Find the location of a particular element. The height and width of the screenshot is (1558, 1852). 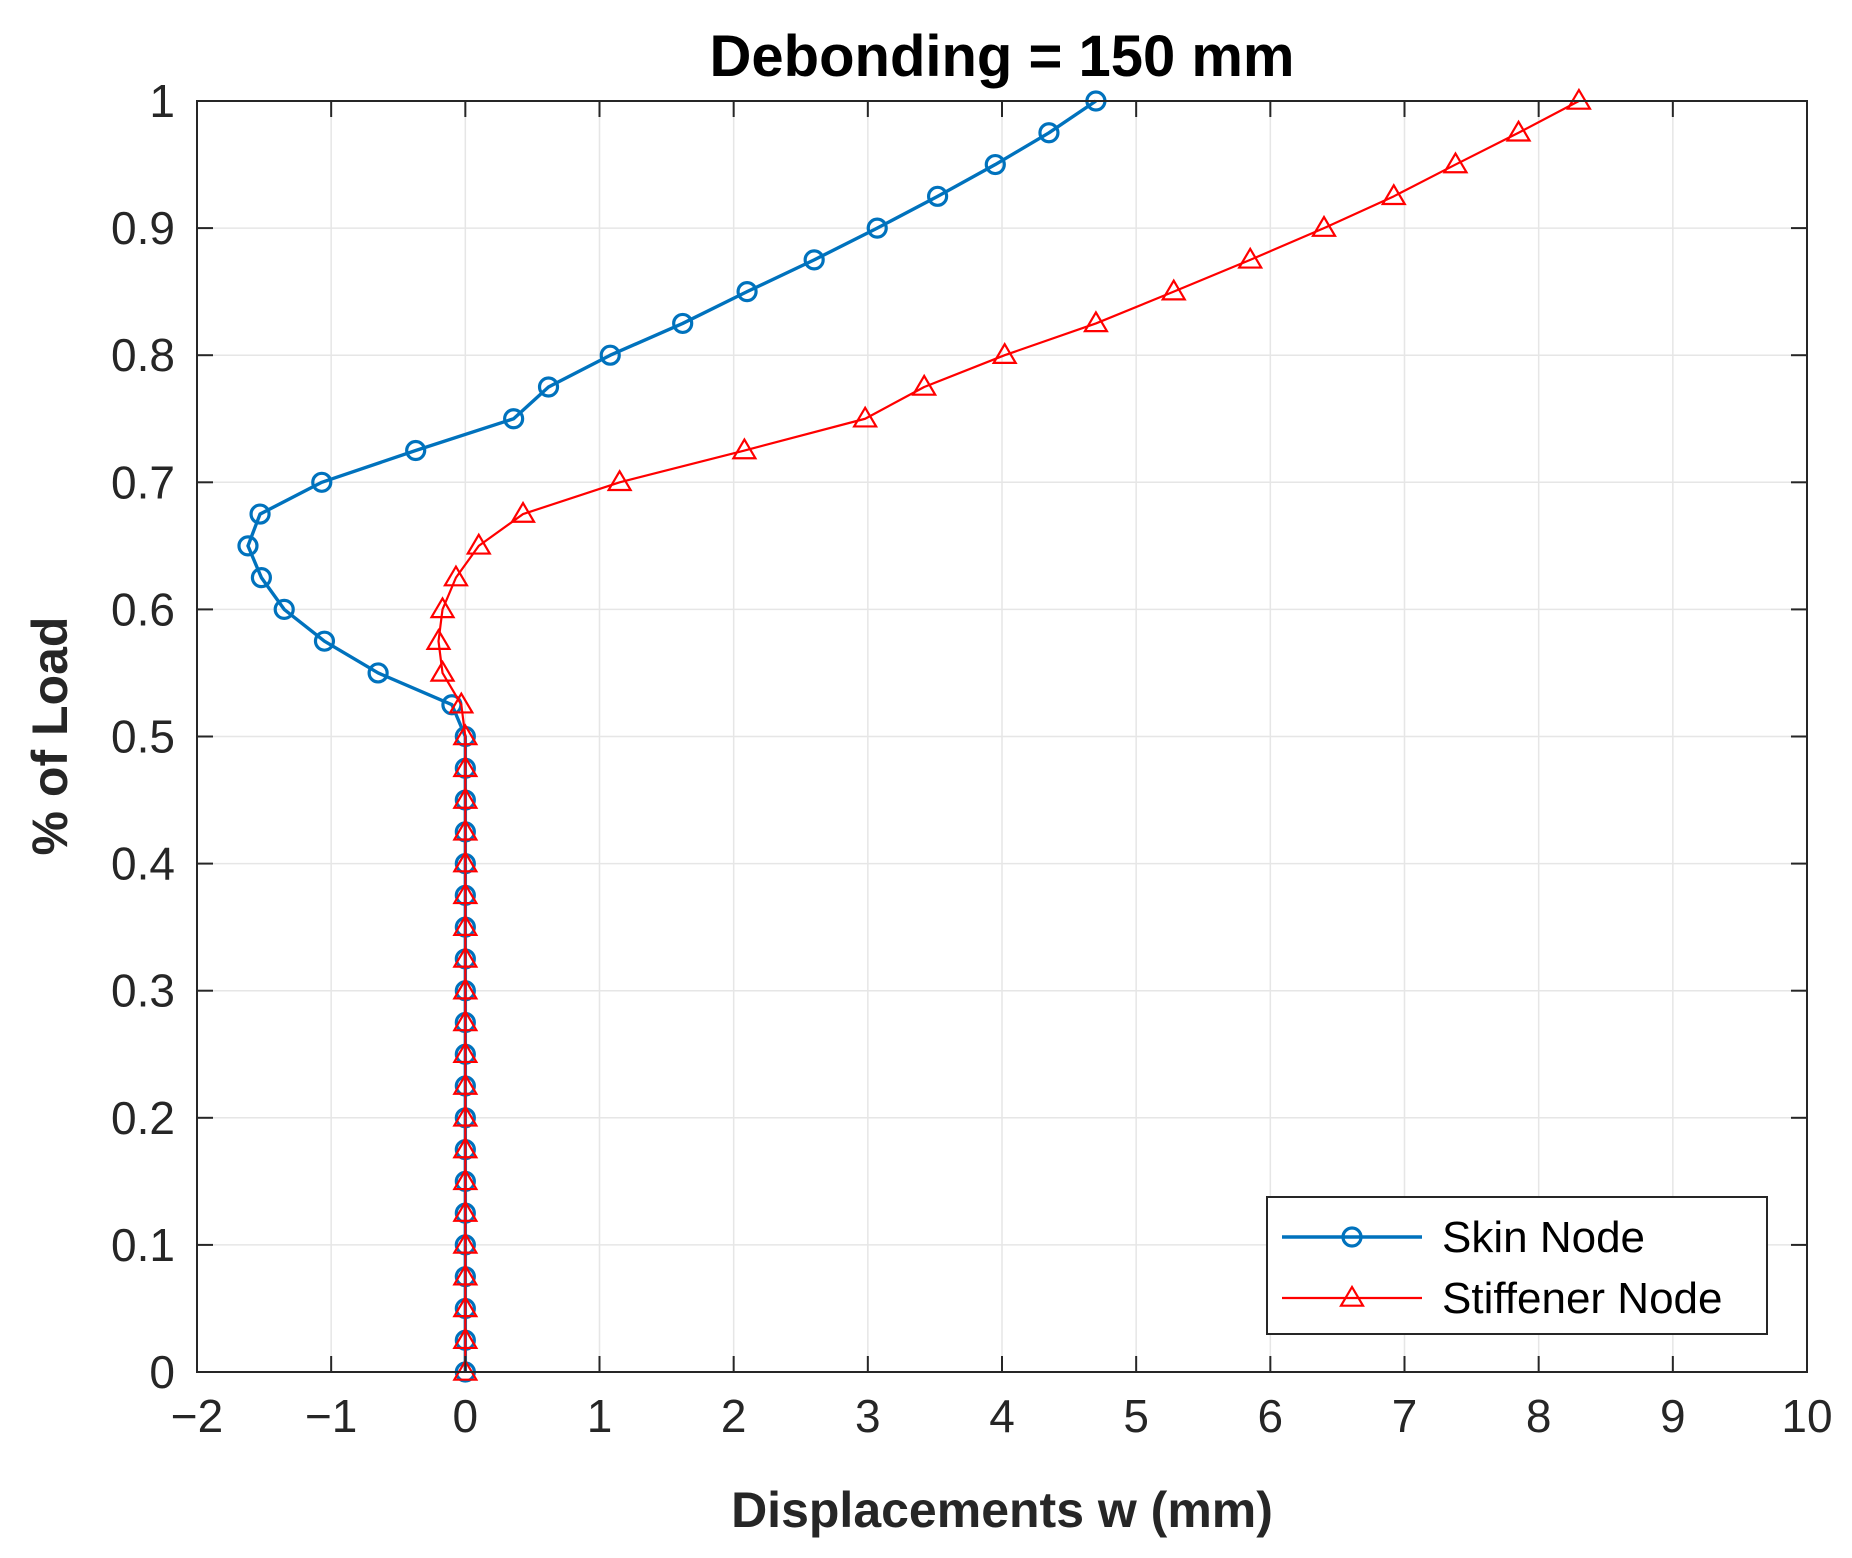

x-tick-label: −2 is located at coordinates (197, 1416).